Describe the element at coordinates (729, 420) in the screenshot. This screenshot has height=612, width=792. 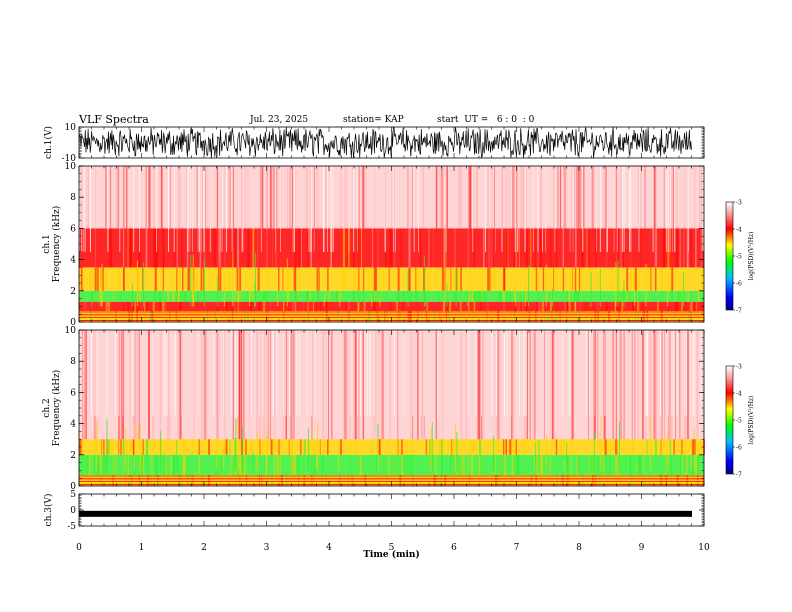
I see `ch2-spectrogram-colorbar` at that location.